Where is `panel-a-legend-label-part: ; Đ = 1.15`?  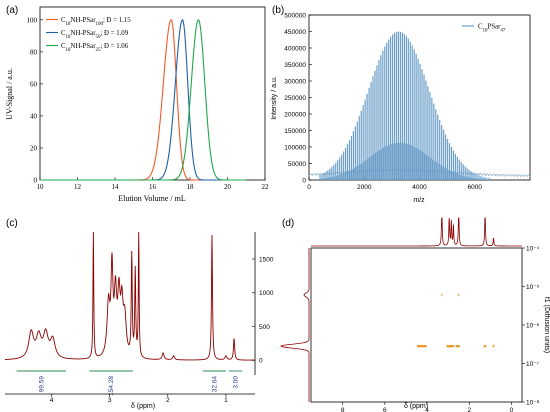
panel-a-legend-label-part: ; Đ = 1.15 is located at coordinates (117, 20).